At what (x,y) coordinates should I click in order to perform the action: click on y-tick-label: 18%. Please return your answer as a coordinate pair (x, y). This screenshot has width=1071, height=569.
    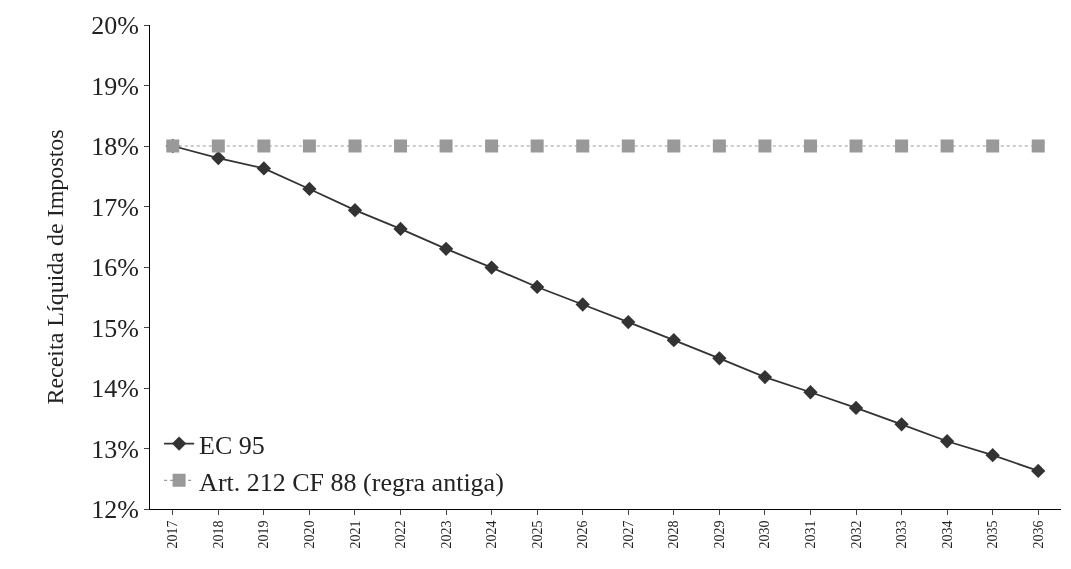
    Looking at the image, I should click on (115, 147).